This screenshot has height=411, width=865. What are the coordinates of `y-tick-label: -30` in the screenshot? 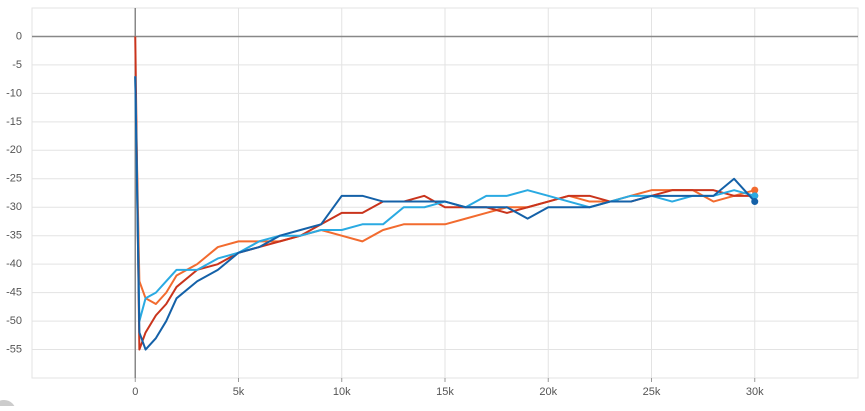 It's located at (14, 207).